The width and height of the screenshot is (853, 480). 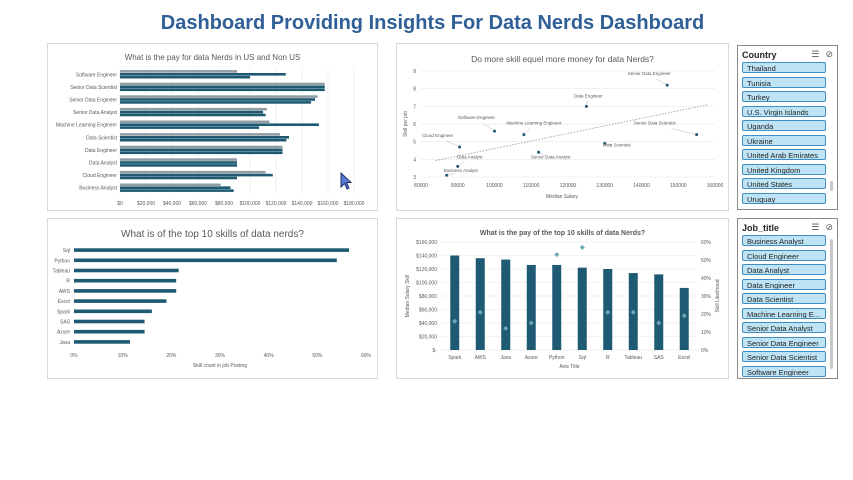 What do you see at coordinates (414, 178) in the screenshot?
I see `y-tick-label: 3` at bounding box center [414, 178].